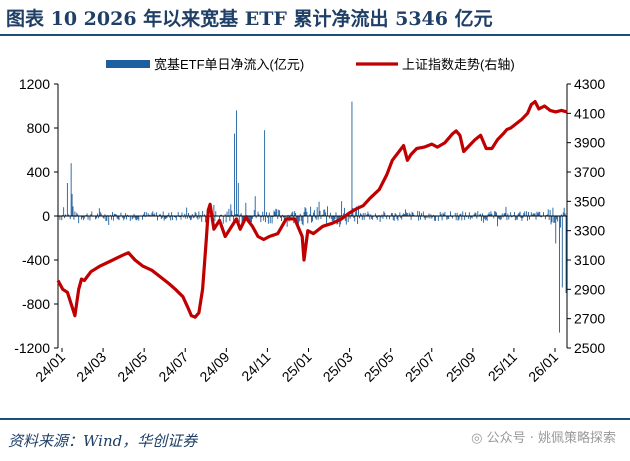 The width and height of the screenshot is (630, 461). I want to click on right-tick-label: 3900, so click(589, 143).